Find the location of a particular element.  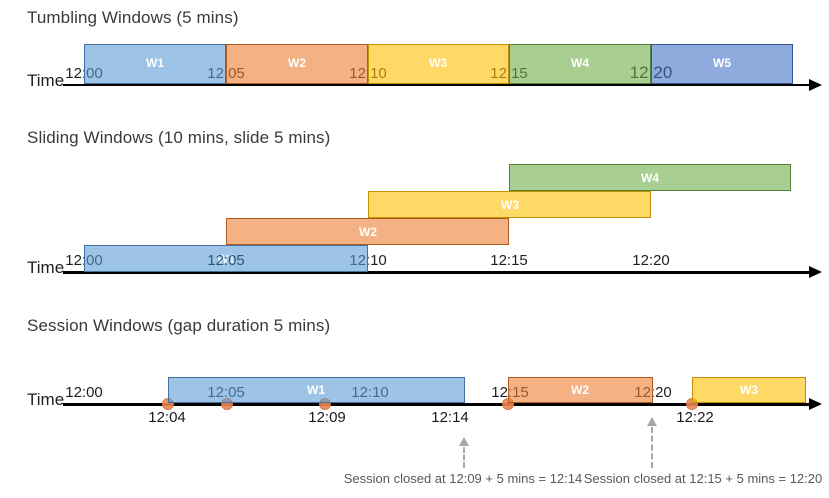

tumbling-time-axis-label: Time is located at coordinates (46, 80).